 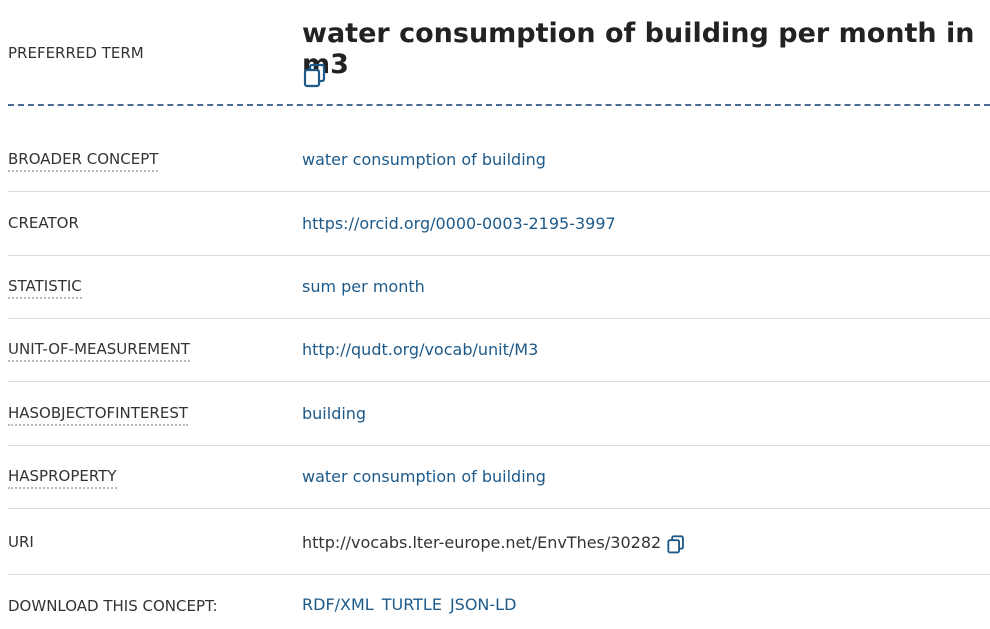 I want to click on row-value: http://qudt.org/vocab/unit/M3, so click(x=420, y=349).